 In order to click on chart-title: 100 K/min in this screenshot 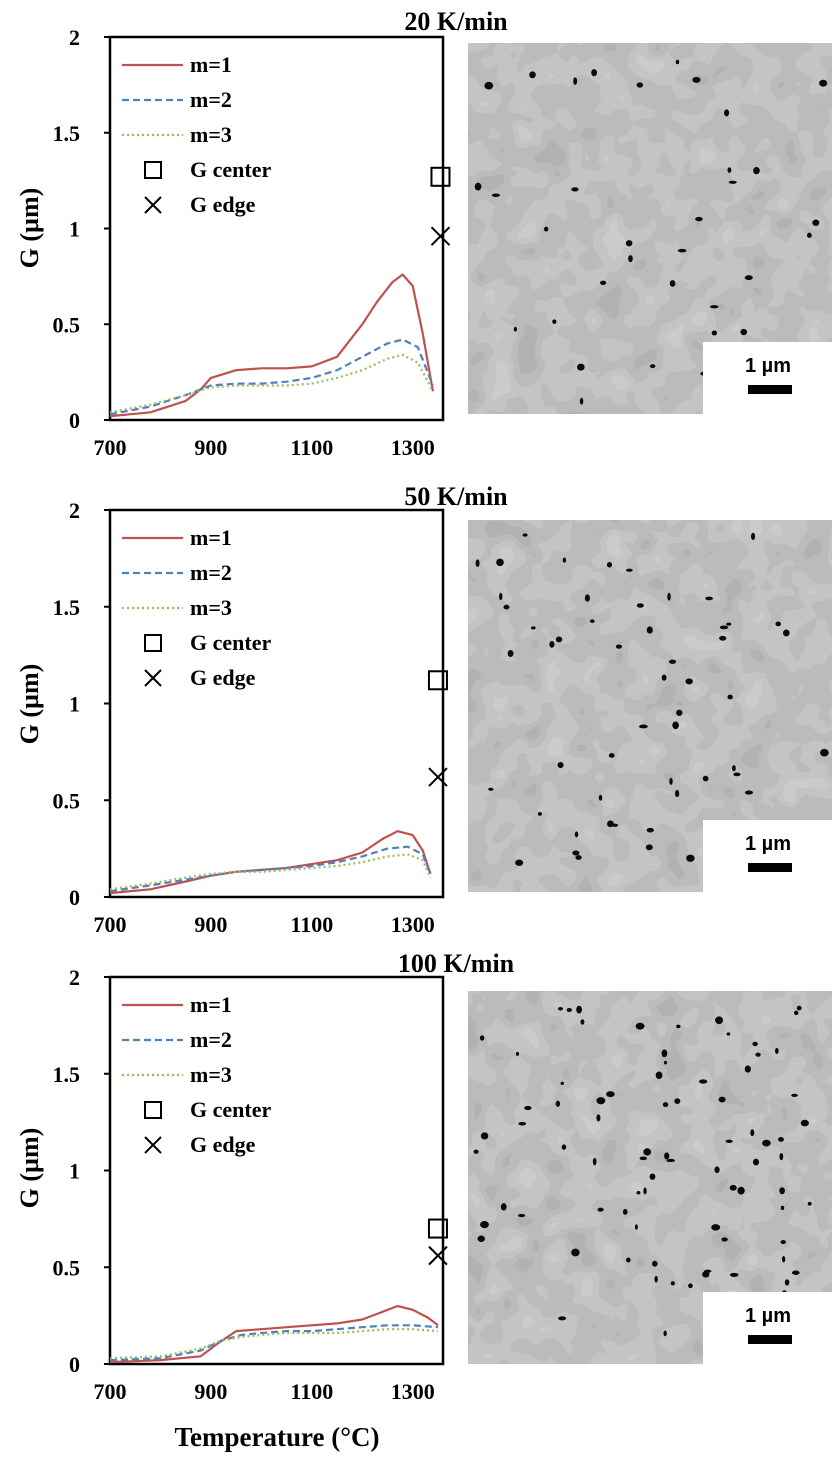, I will do `click(456, 963)`.